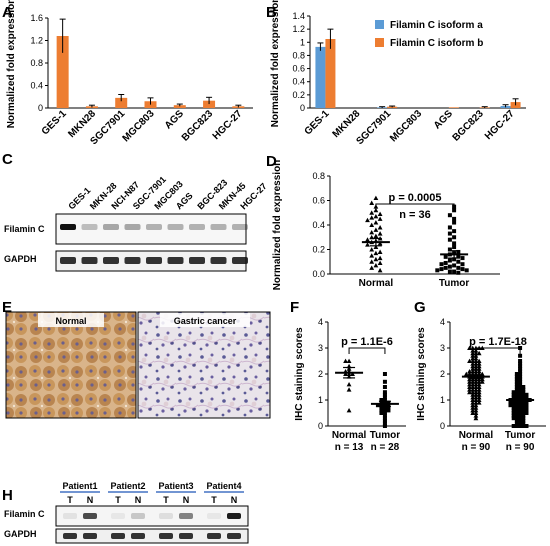  I want to click on blot-h-row-filaminc: Filamin C, so click(24, 514).